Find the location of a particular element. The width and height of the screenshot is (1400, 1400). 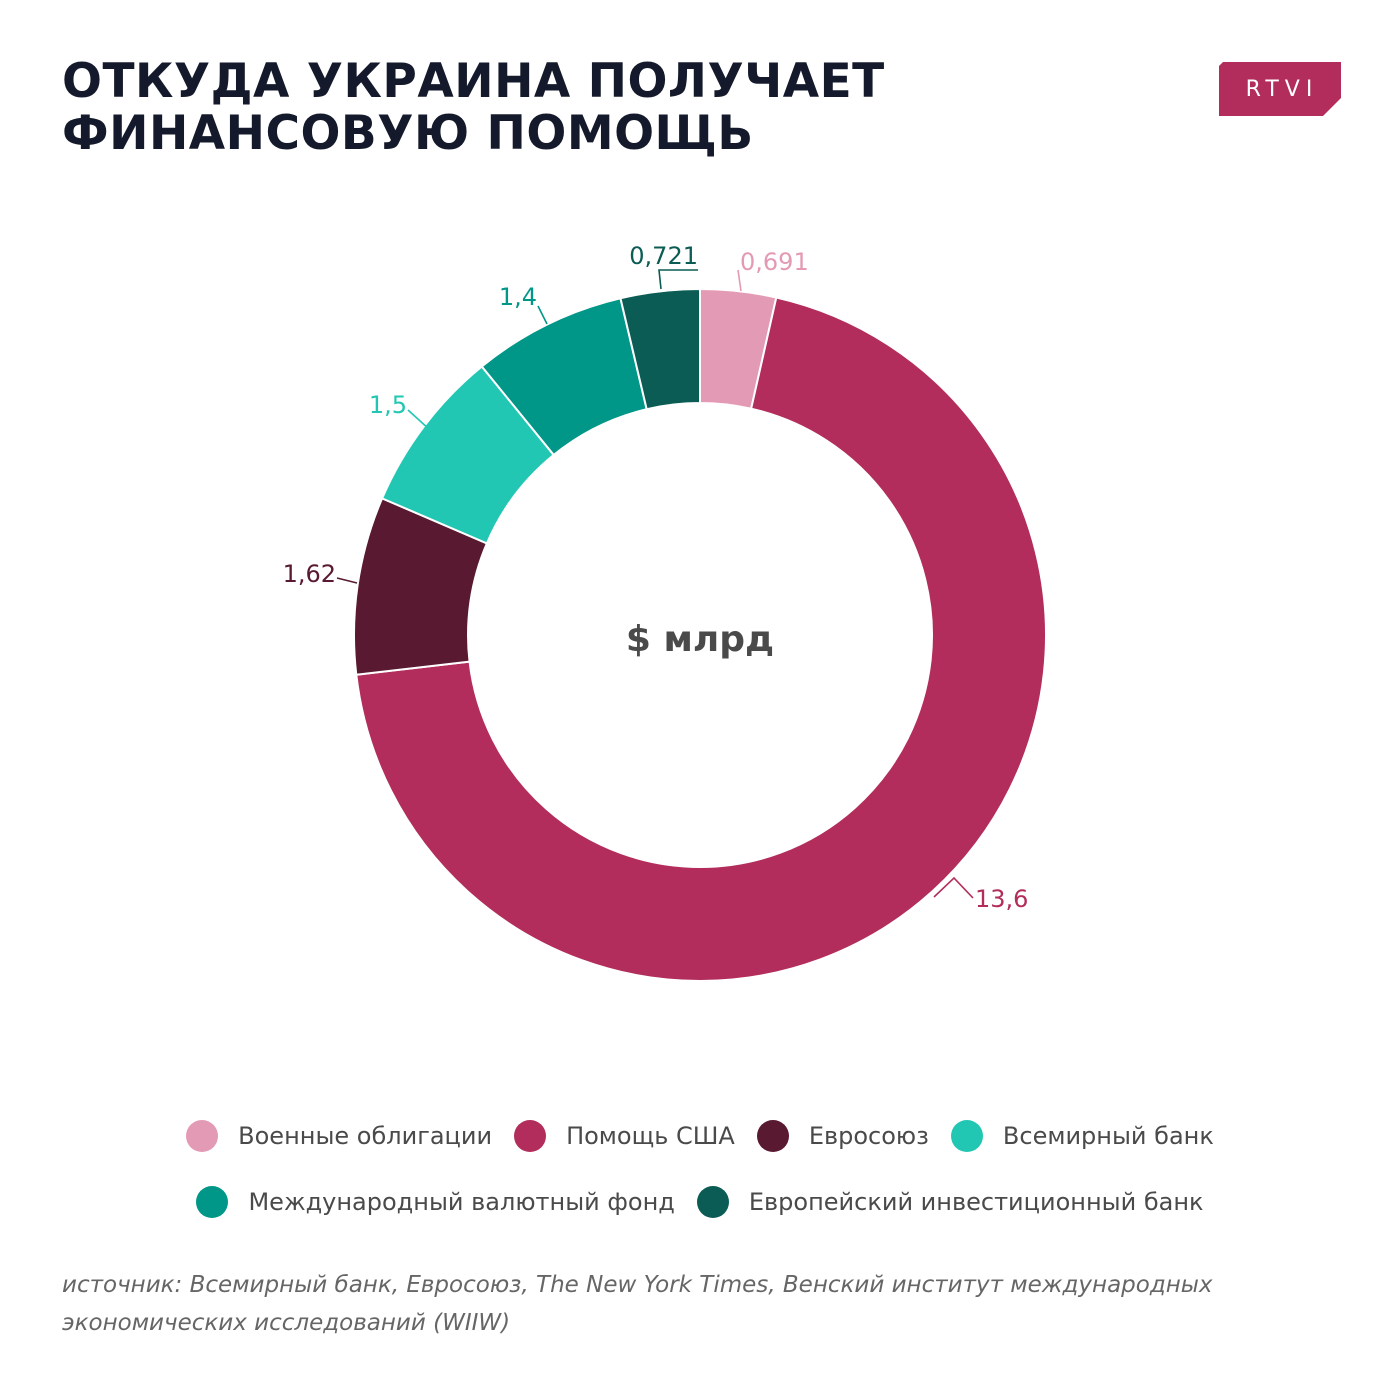

data-label-2: 13,6 is located at coordinates (1001, 899).